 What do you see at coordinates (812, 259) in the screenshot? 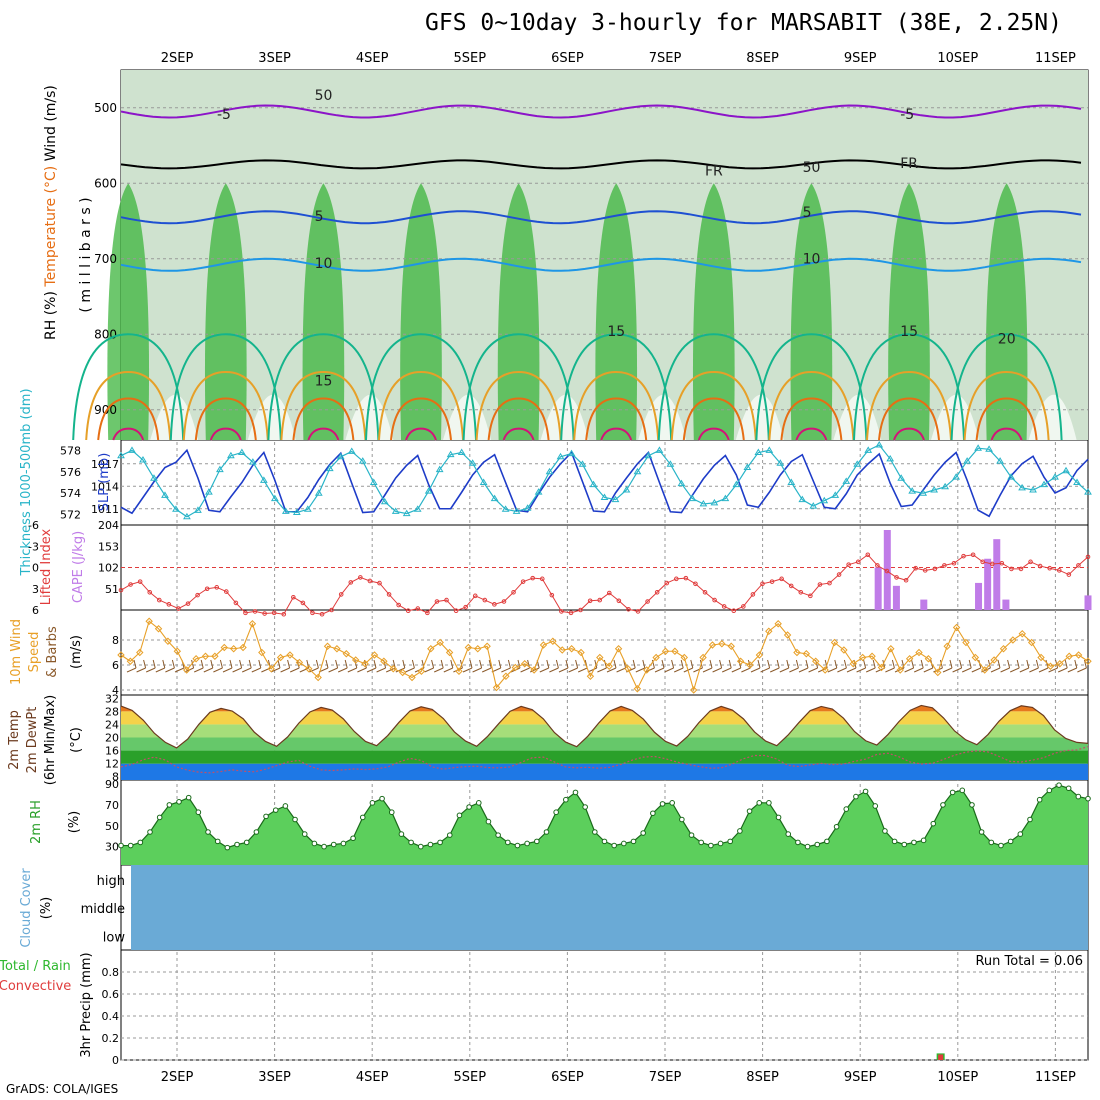
I see `contour-label: 10` at bounding box center [812, 259].